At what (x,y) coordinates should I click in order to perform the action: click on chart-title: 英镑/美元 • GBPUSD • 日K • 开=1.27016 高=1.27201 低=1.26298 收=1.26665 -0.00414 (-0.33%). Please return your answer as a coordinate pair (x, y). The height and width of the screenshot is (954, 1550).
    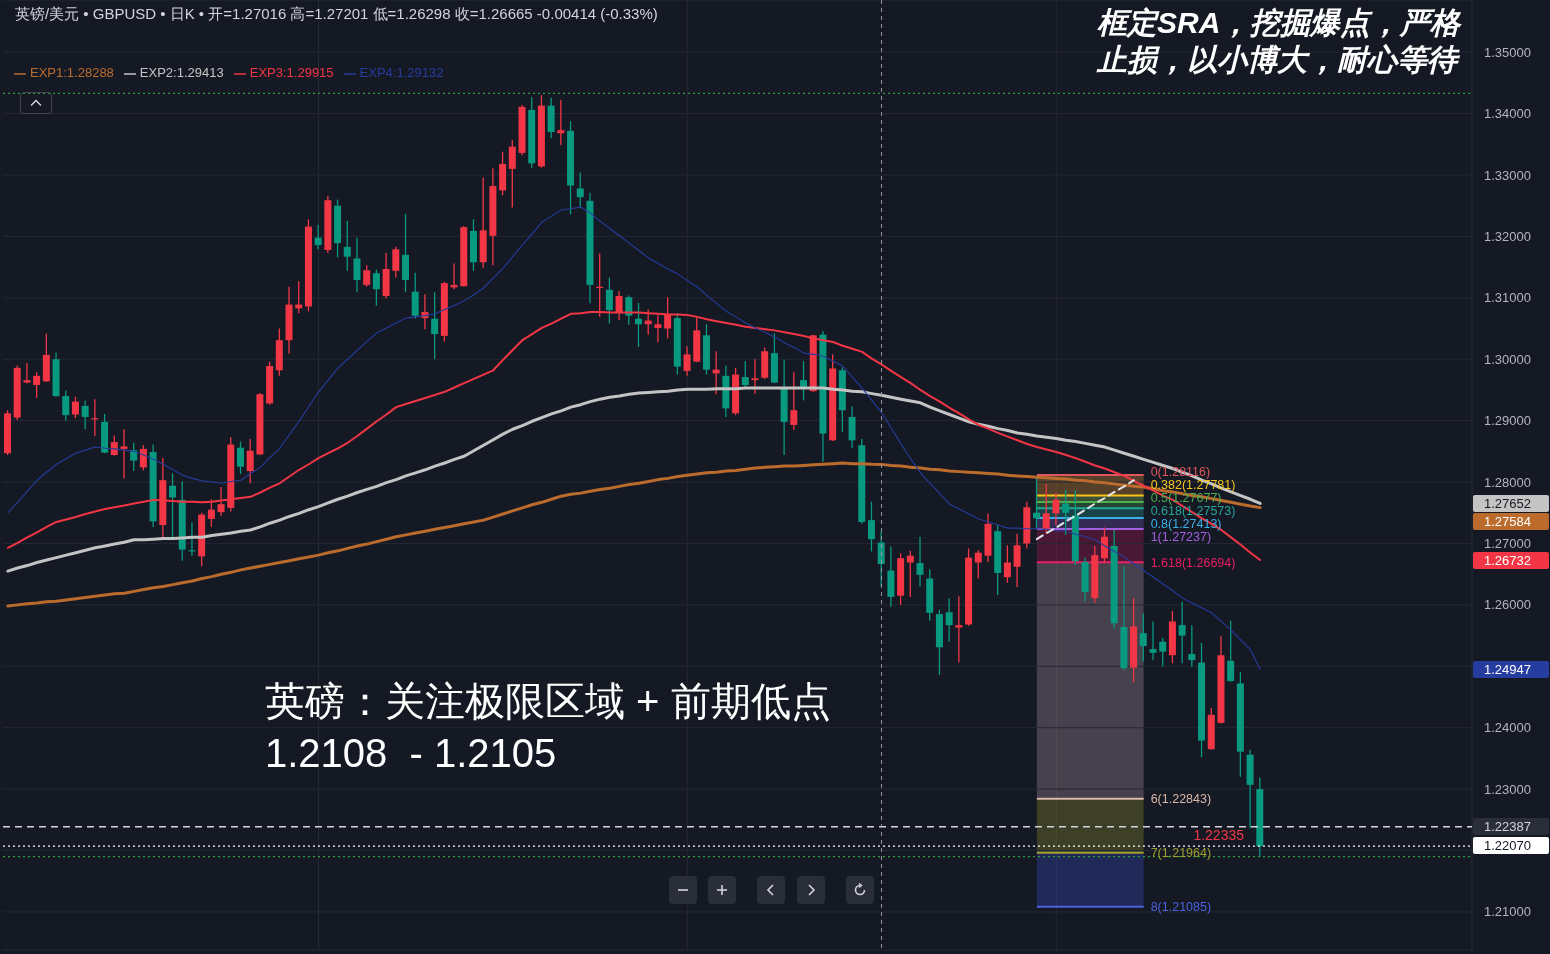
    Looking at the image, I should click on (336, 14).